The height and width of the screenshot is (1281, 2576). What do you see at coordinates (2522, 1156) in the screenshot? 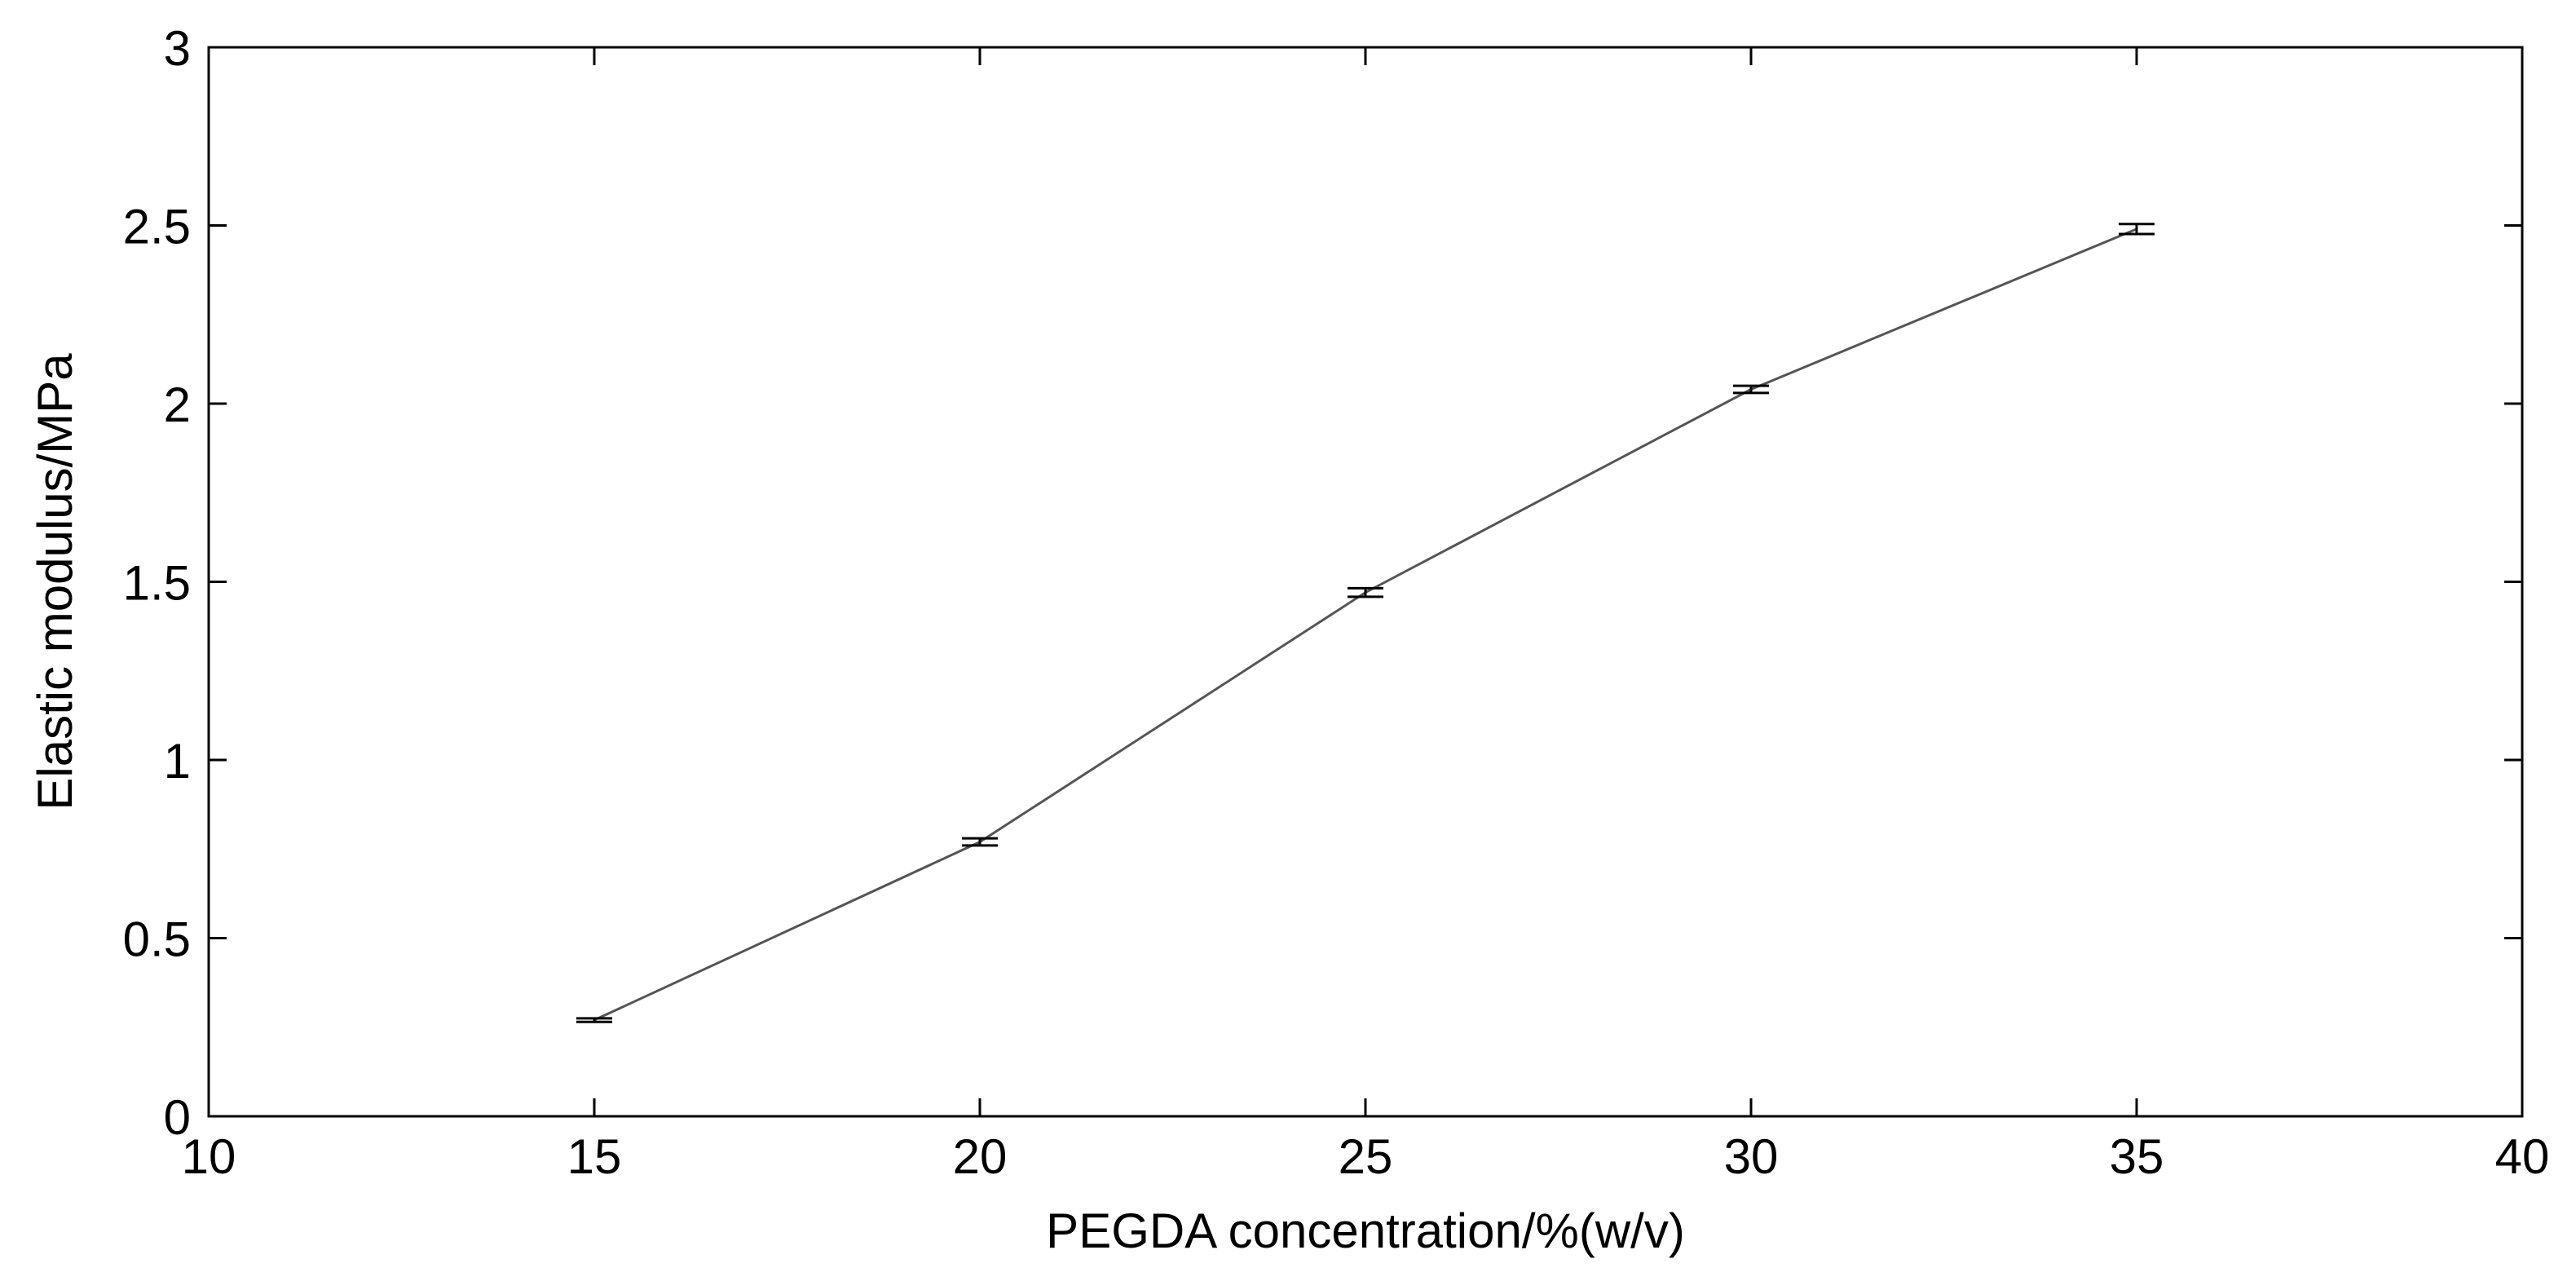
I see `x-tick-label: 40` at bounding box center [2522, 1156].